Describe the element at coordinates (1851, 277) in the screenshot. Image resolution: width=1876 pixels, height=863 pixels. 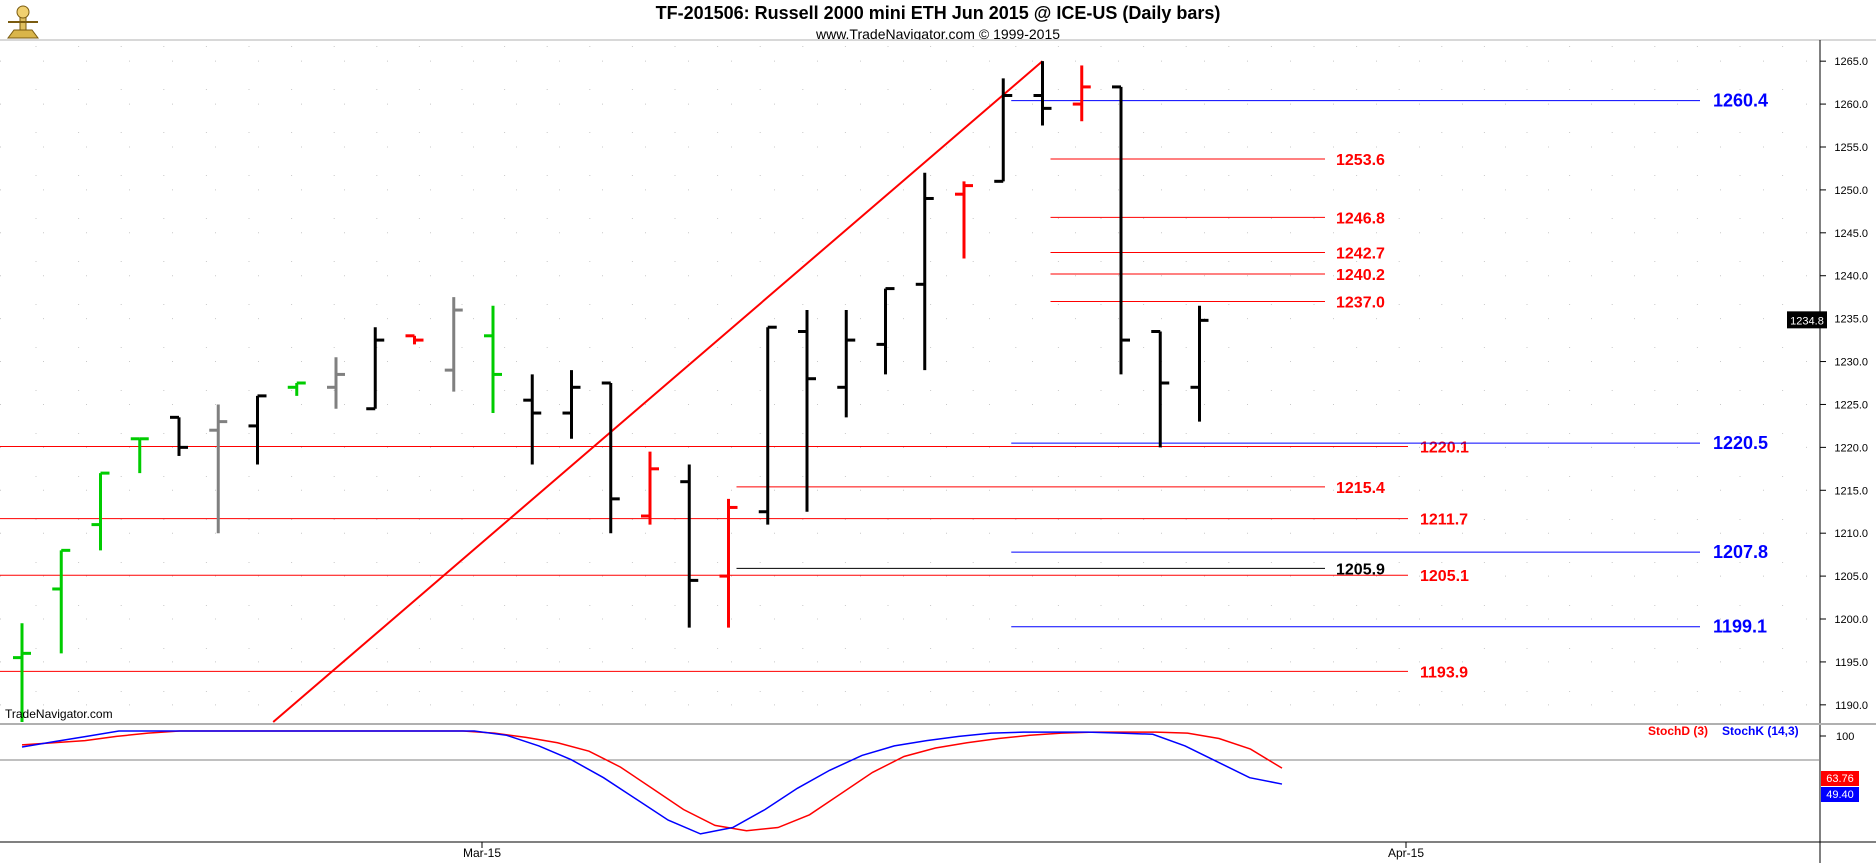
I see `price-tick-label: 1240.0` at that location.